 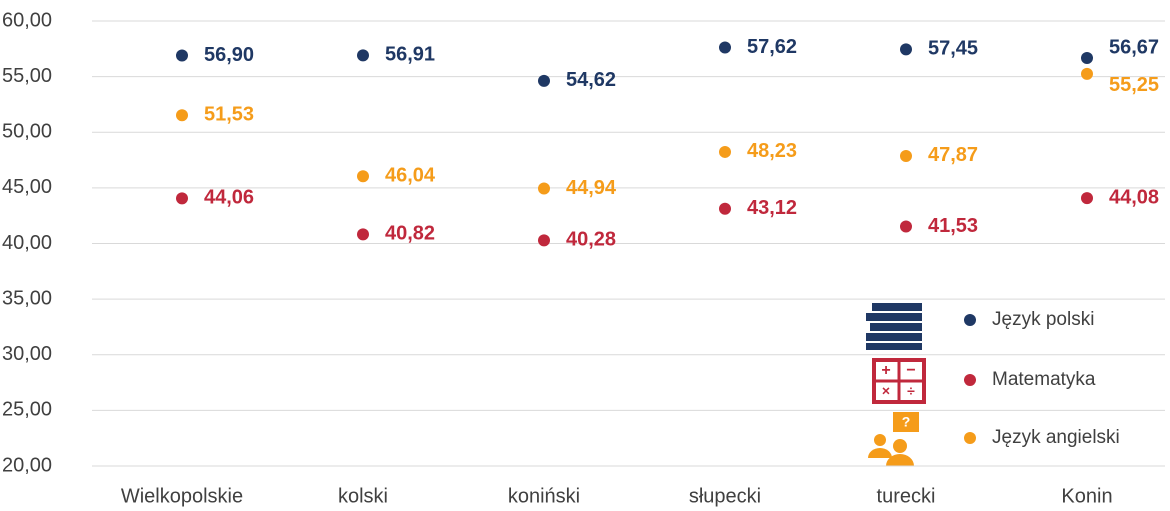 What do you see at coordinates (27, 243) in the screenshot?
I see `y-tick-label: 40,00` at bounding box center [27, 243].